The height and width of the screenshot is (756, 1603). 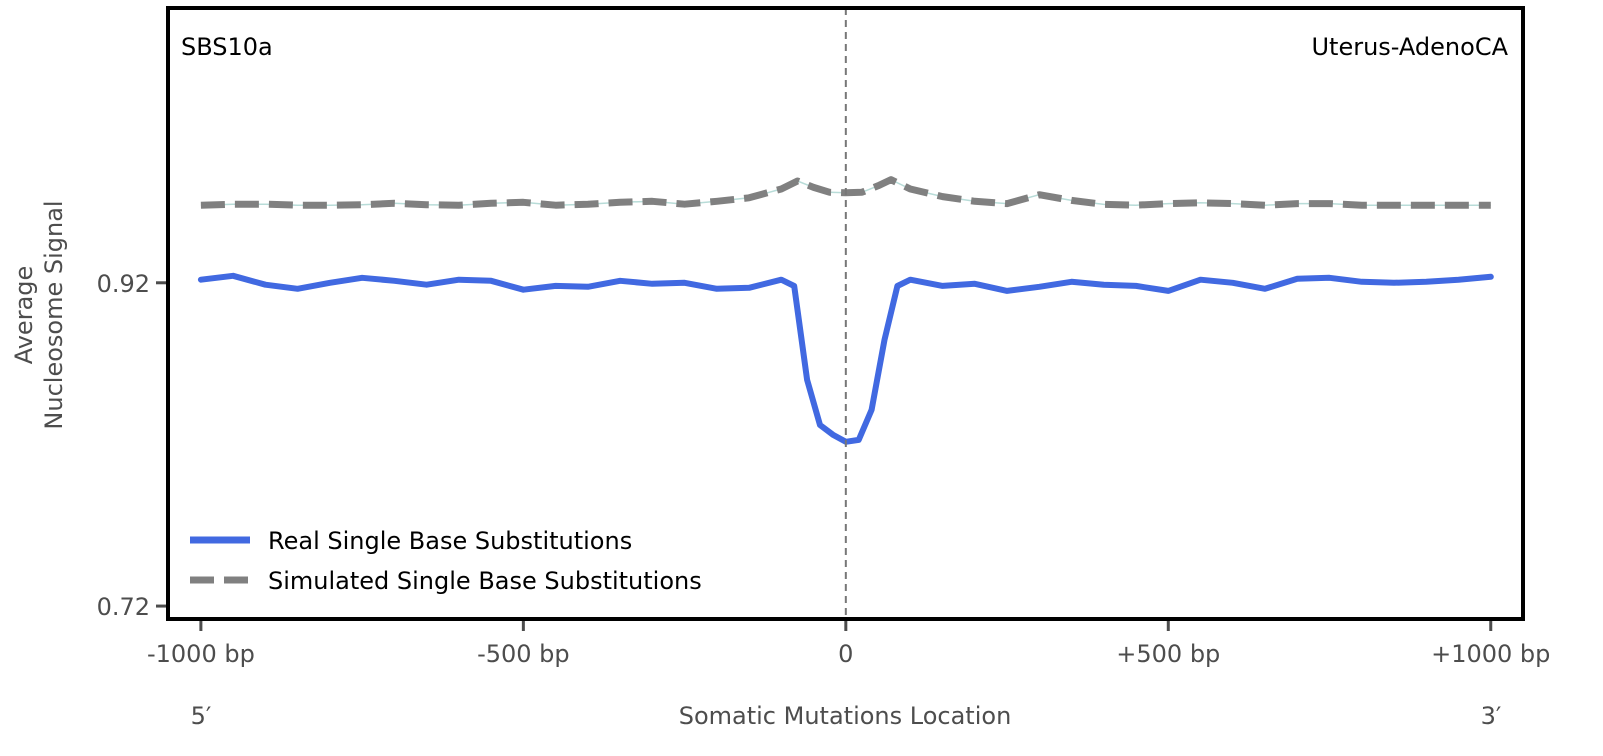 I want to click on three-prime-label: 3′, so click(x=1491, y=716).